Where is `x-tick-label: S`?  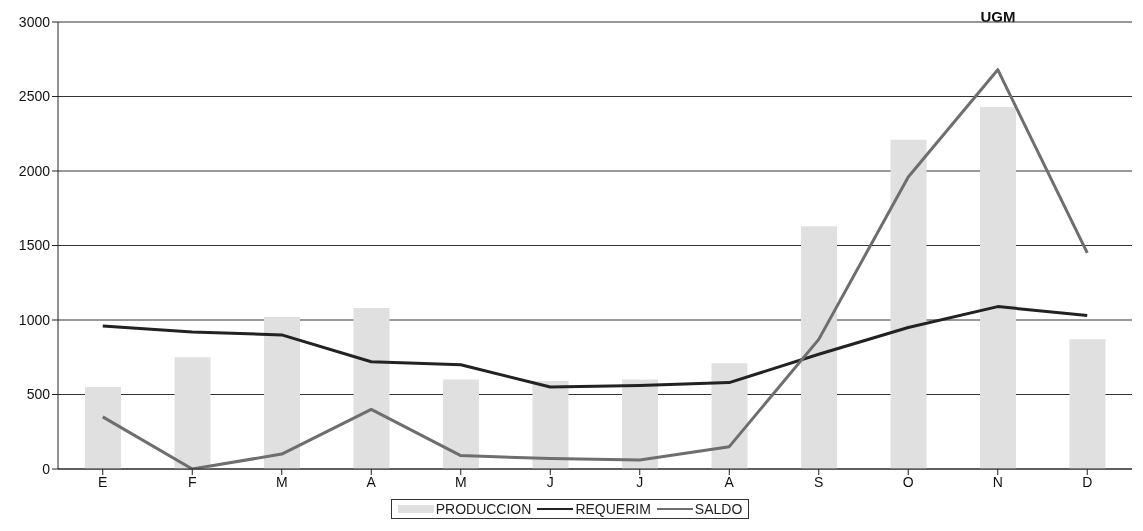 x-tick-label: S is located at coordinates (819, 481).